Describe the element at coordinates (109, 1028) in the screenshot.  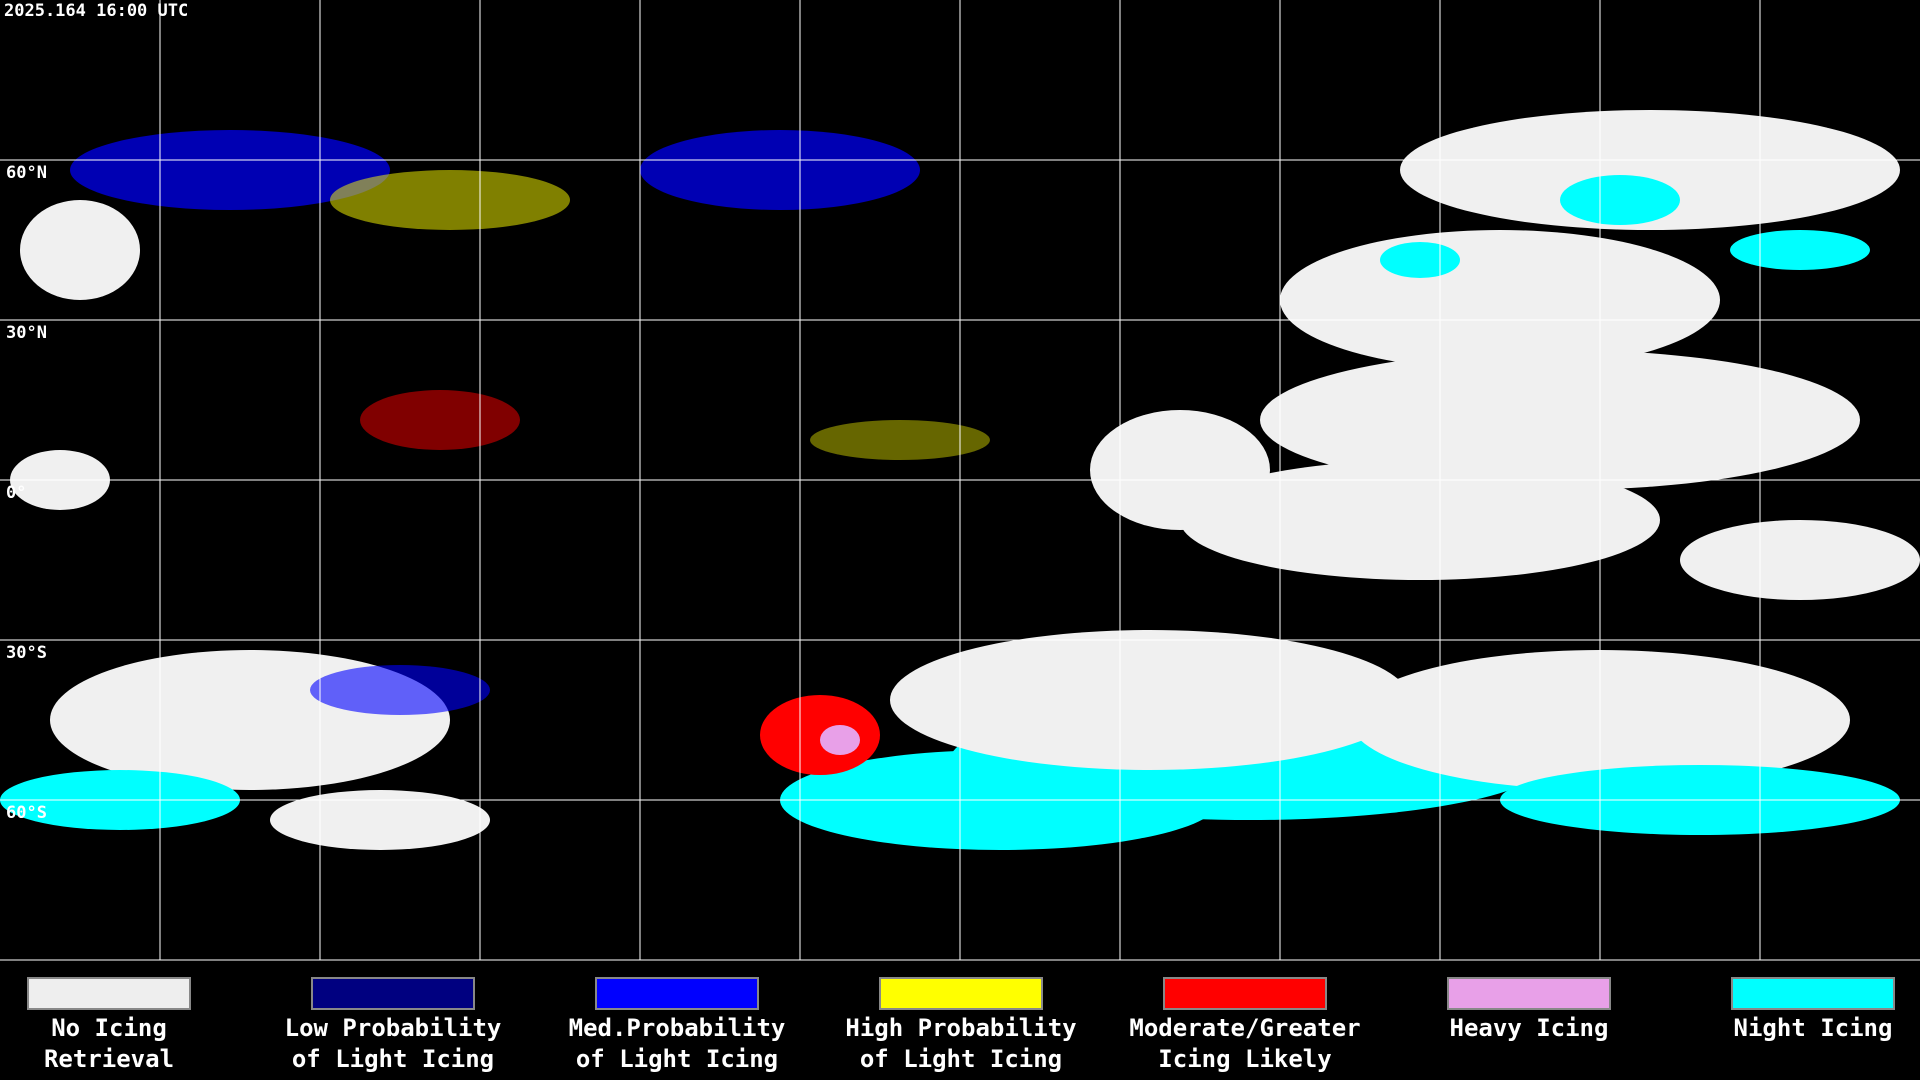
I see `legend-label: No Icing` at that location.